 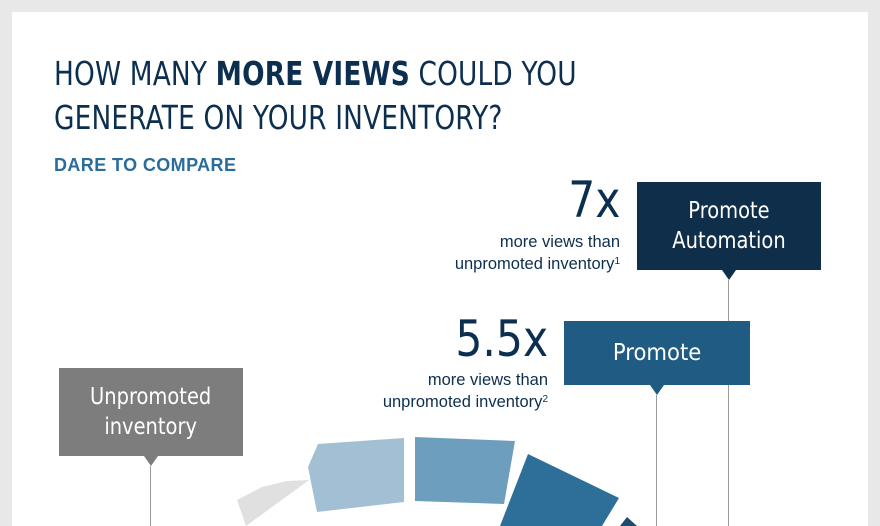 What do you see at coordinates (487, 380) in the screenshot?
I see `promote-desc-line1: more views than` at bounding box center [487, 380].